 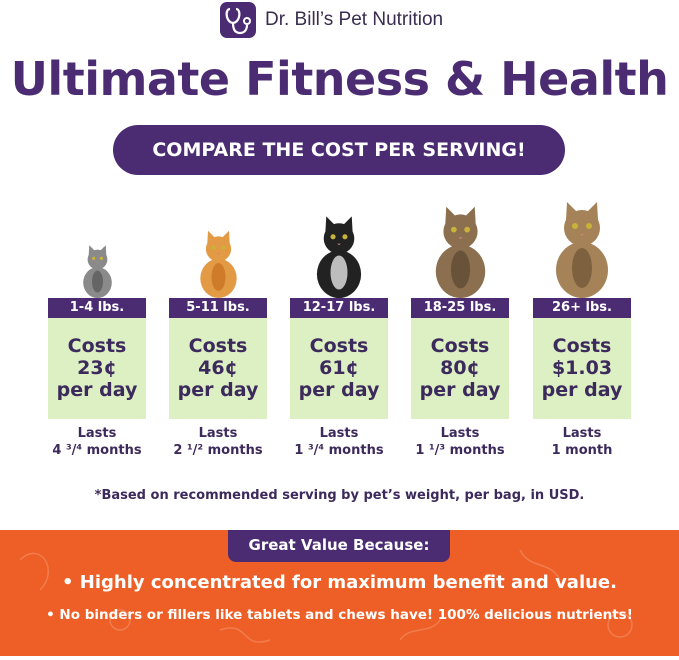 I want to click on cost-price: 80¢, so click(x=460, y=368).